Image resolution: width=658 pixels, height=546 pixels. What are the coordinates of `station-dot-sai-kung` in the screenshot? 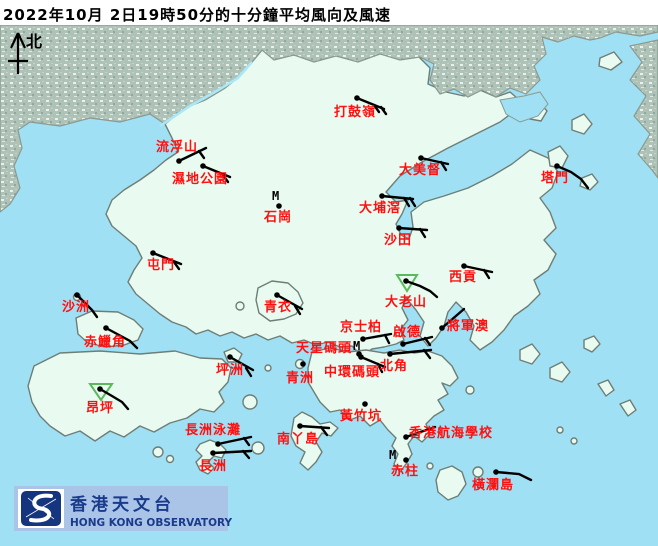 It's located at (464, 266).